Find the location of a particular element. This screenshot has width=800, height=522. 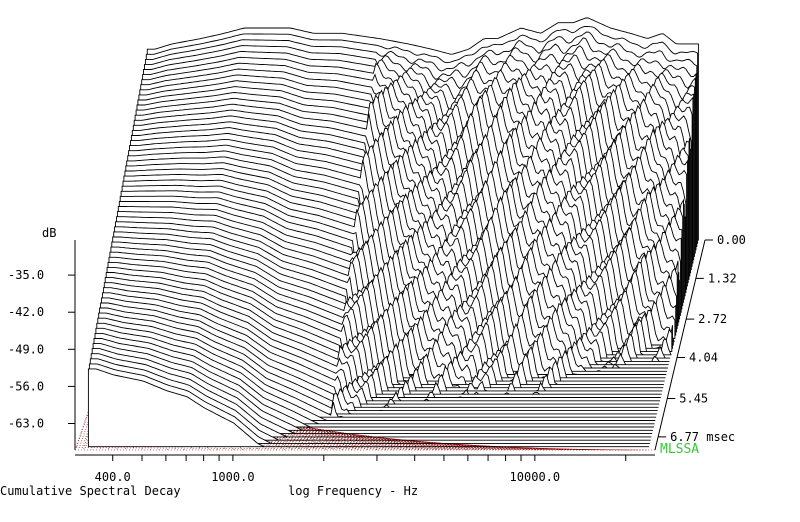

x-tick-label: 10000.0 is located at coordinates (535, 477).